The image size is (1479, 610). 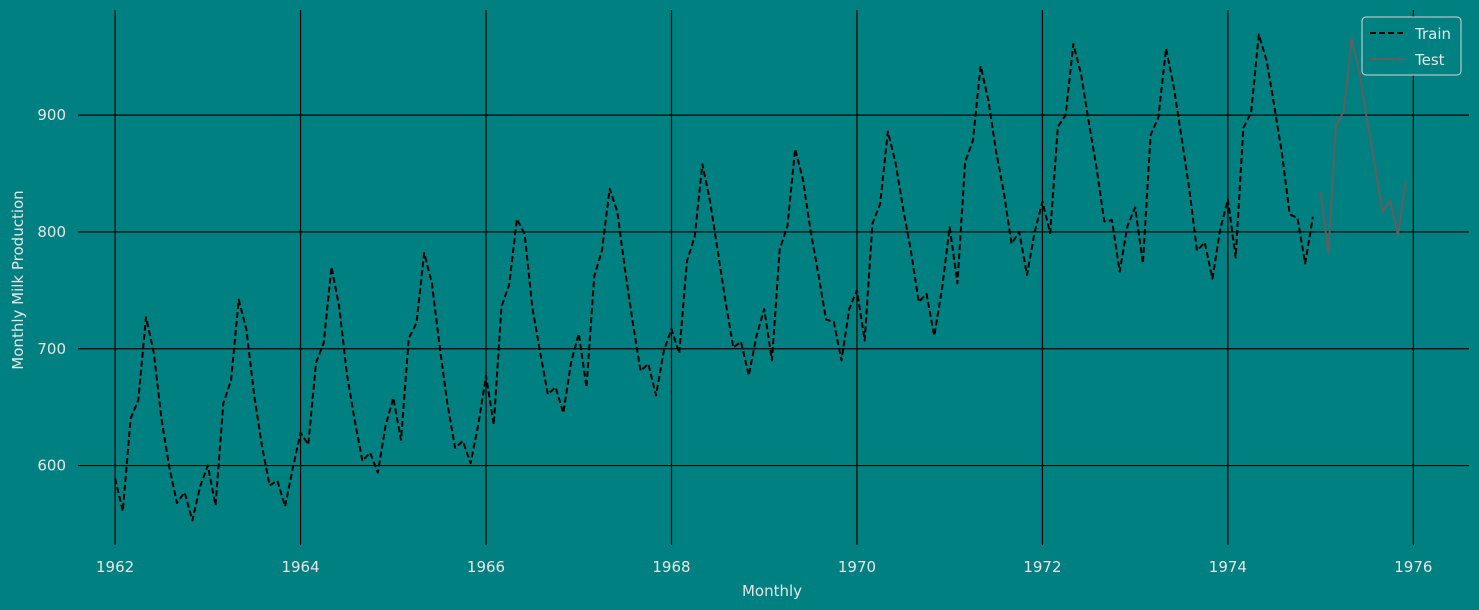 I want to click on y-tick-label: 900, so click(x=51, y=115).